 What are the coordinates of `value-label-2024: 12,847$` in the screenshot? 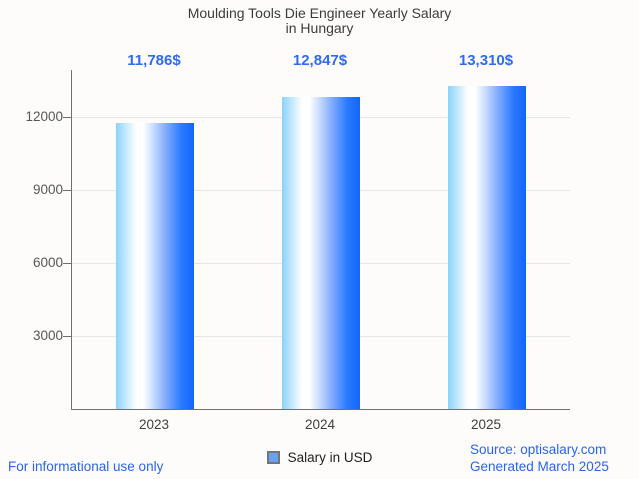 It's located at (320, 60).